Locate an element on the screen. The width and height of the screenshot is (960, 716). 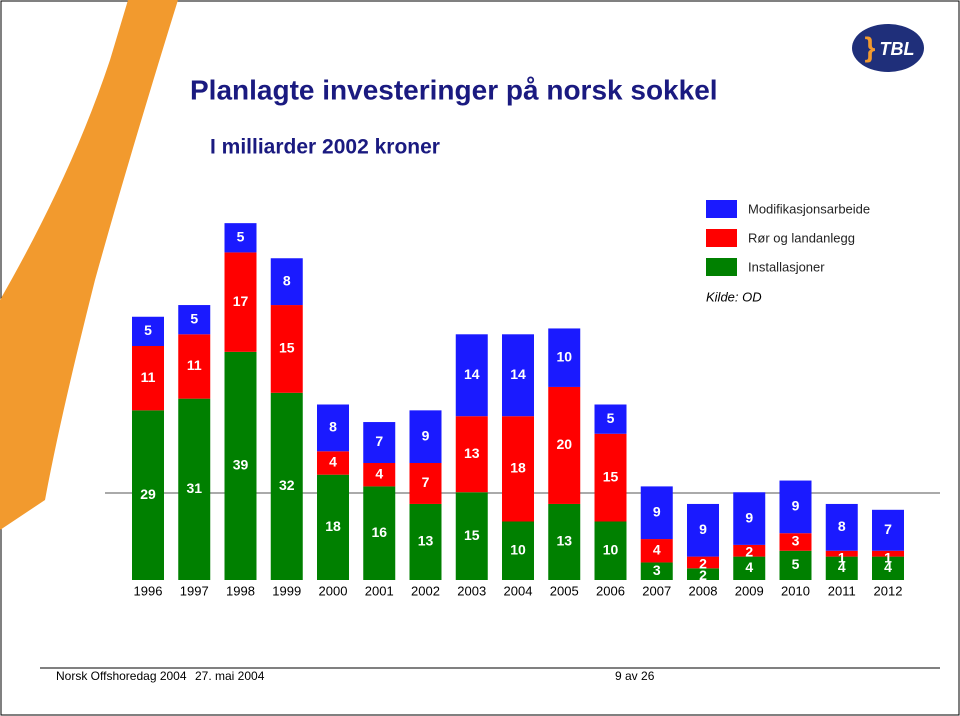
x-tick-label: 2003 is located at coordinates (471, 590).